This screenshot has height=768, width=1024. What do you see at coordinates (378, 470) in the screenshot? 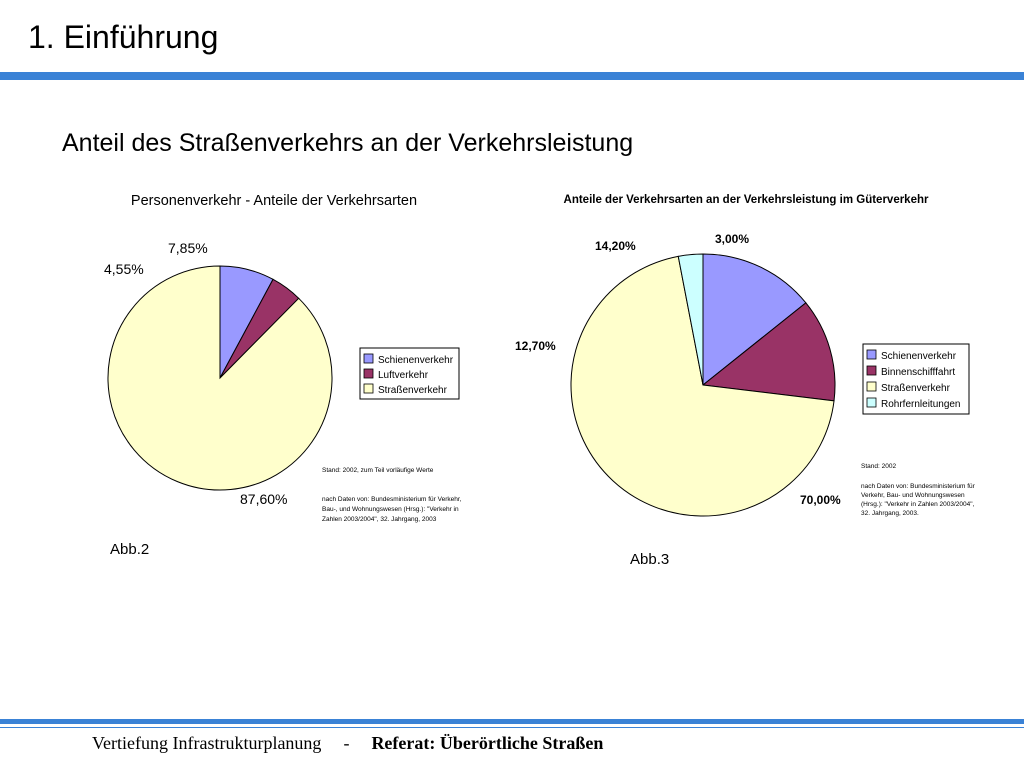
I see `source-note-line: Stand: 2002, zum Teil vorläufige Werte` at bounding box center [378, 470].